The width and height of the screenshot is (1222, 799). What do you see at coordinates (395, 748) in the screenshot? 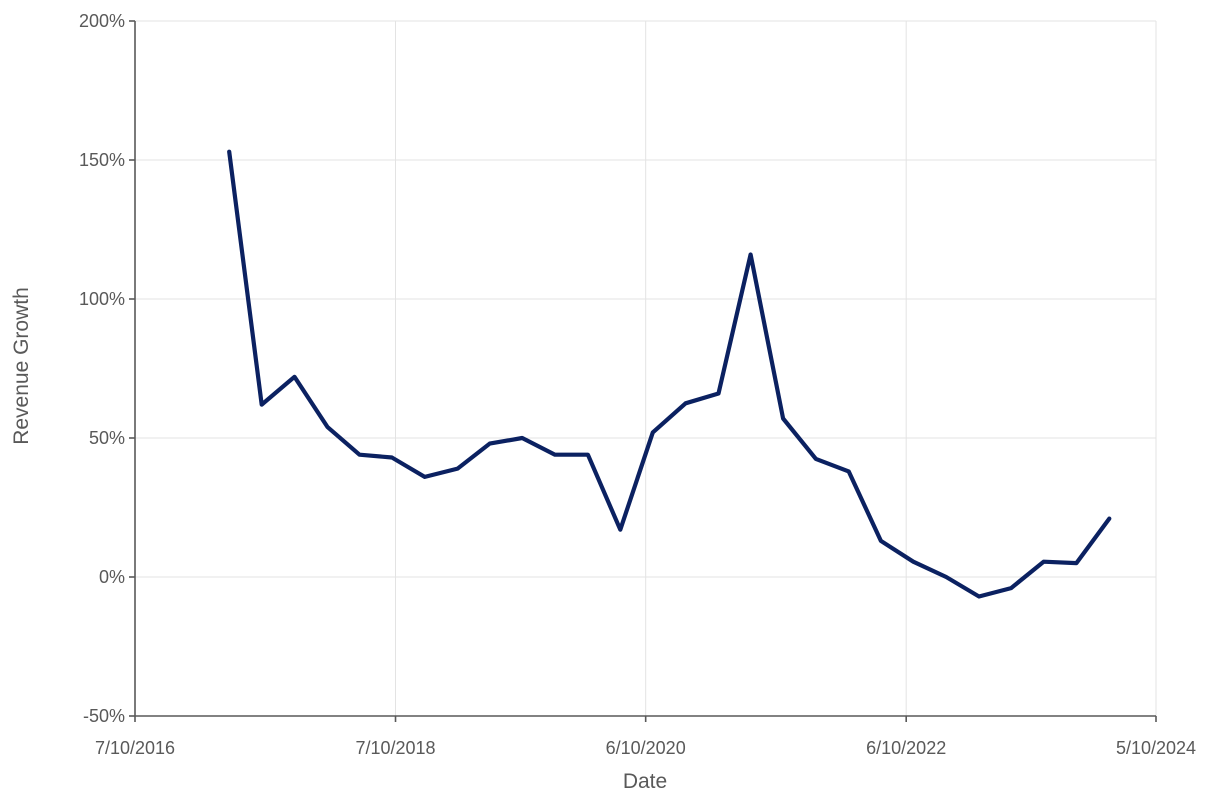
I see `x-tick-label: 7/10/2018` at bounding box center [395, 748].